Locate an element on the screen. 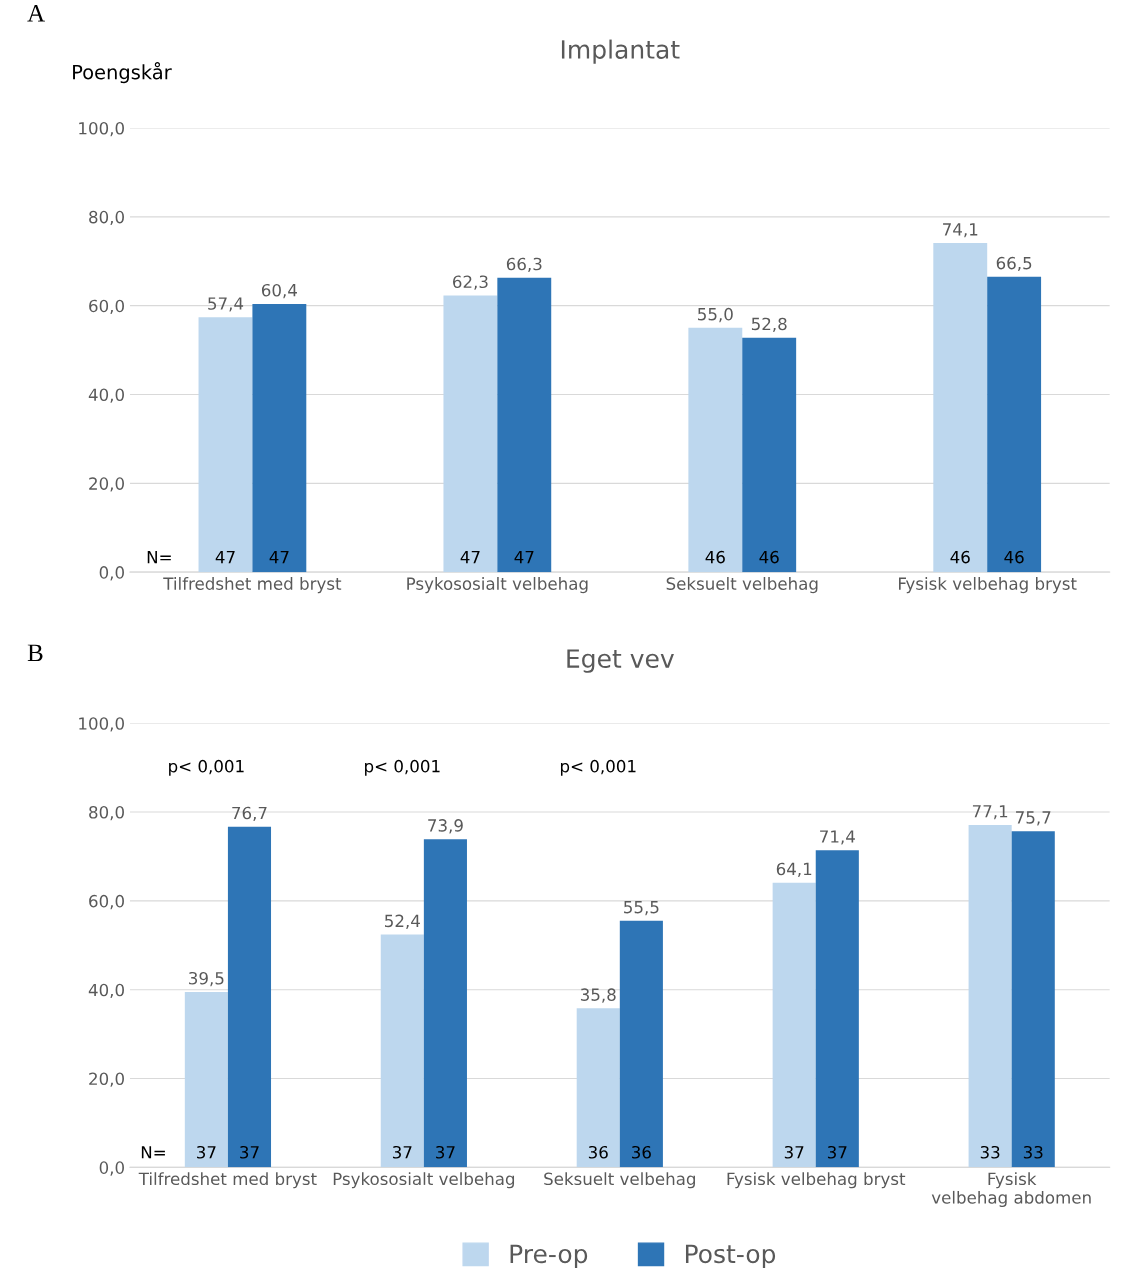  data-label: 35,8 is located at coordinates (598, 995).